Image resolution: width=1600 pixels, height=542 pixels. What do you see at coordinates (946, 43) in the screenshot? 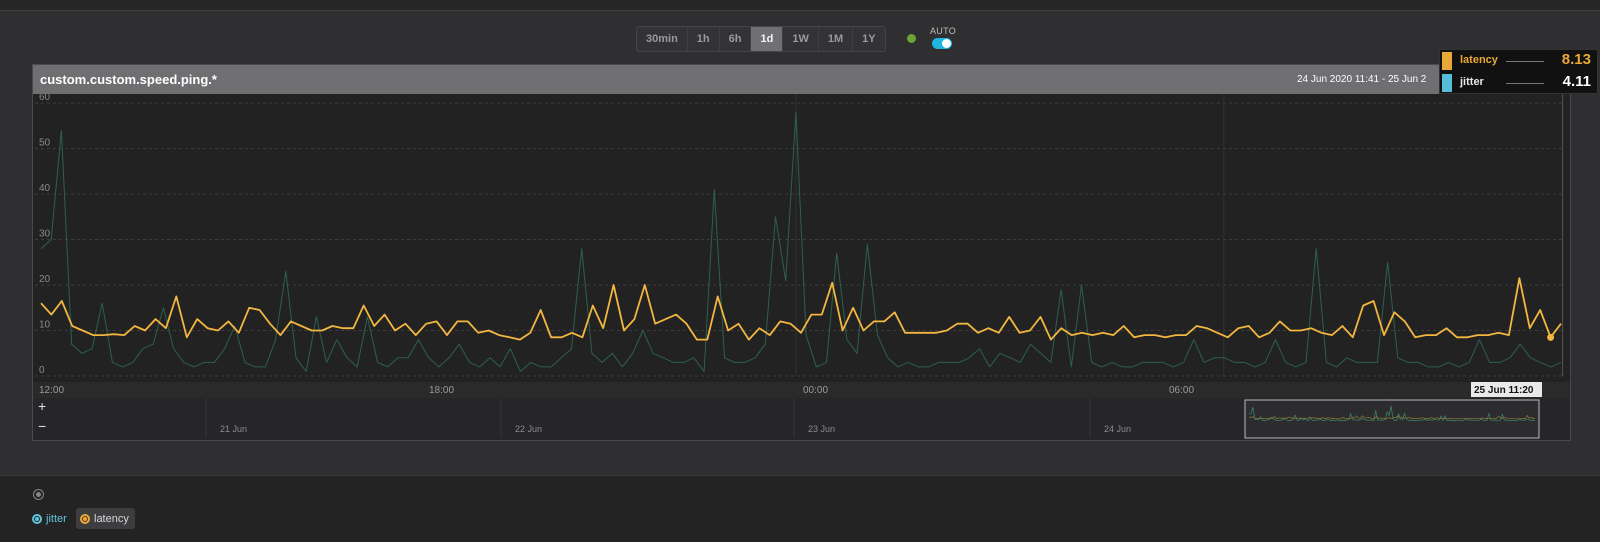
I see `toggle-knob` at bounding box center [946, 43].